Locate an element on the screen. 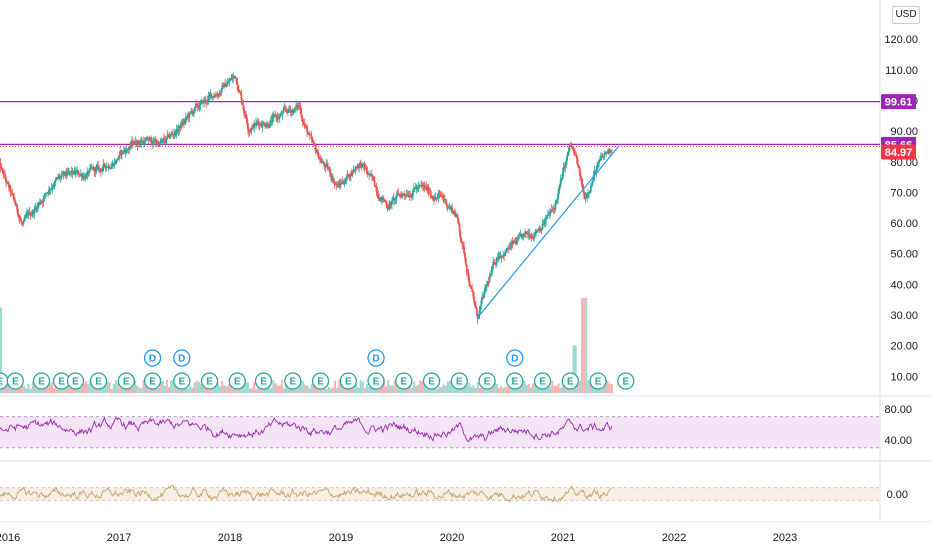 Image resolution: width=932 pixels, height=550 pixels. currency-button: USD is located at coordinates (906, 15).